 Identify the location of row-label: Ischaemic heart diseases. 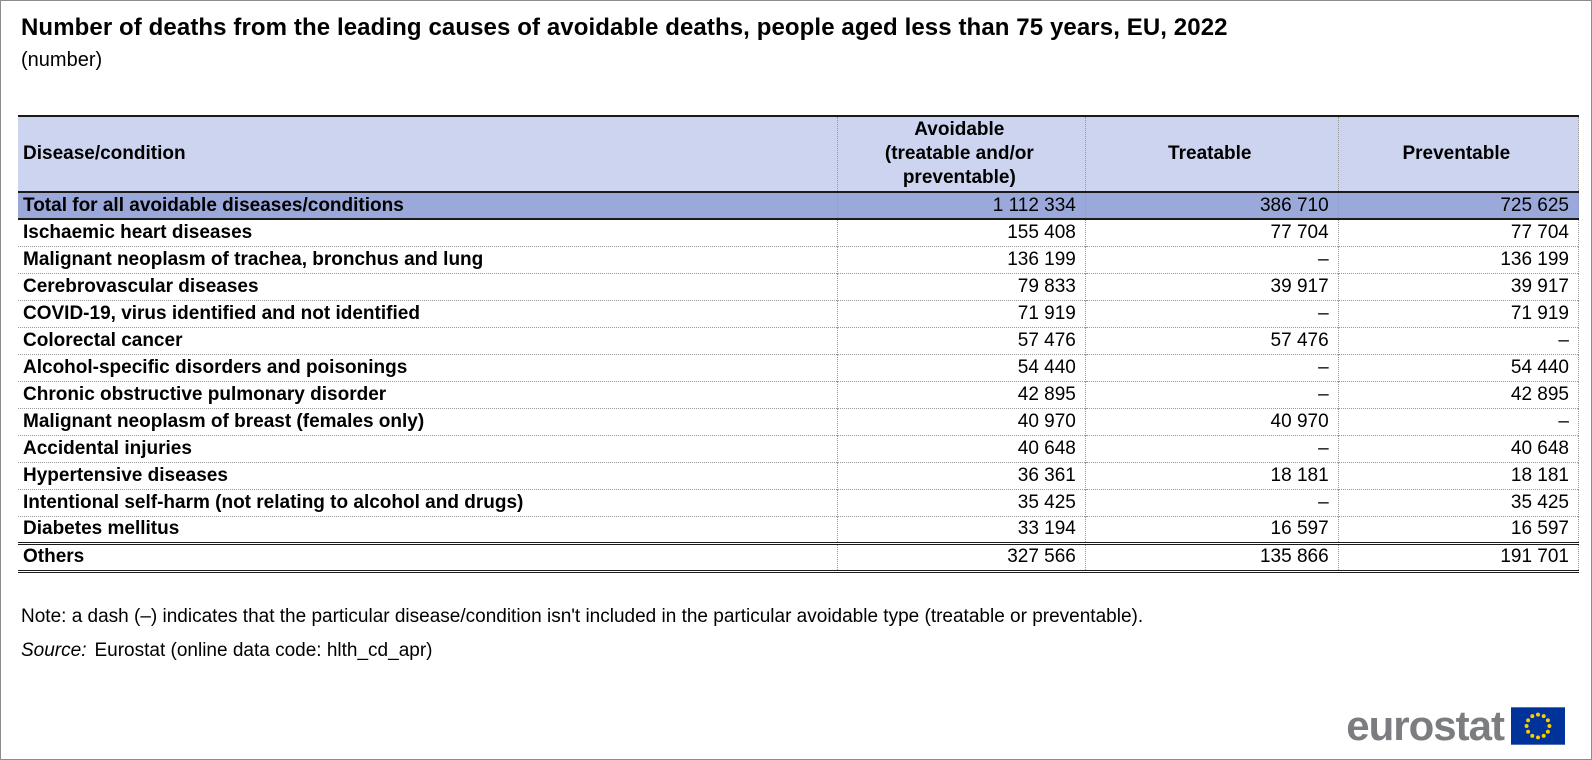
(138, 232).